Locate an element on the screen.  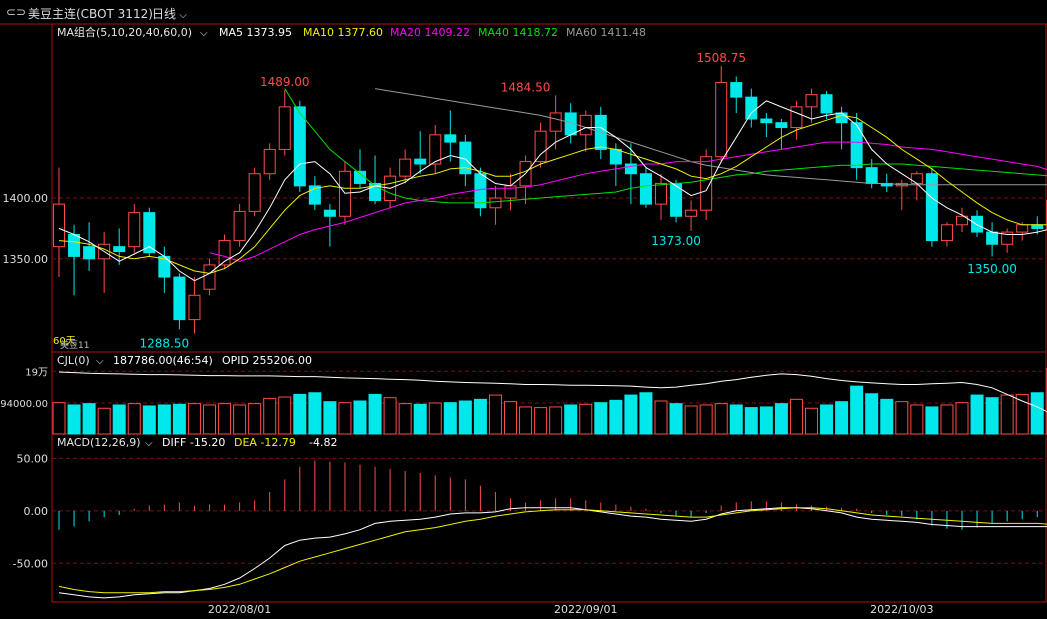
macd-label: MACD(12,26,9) is located at coordinates (99, 442).